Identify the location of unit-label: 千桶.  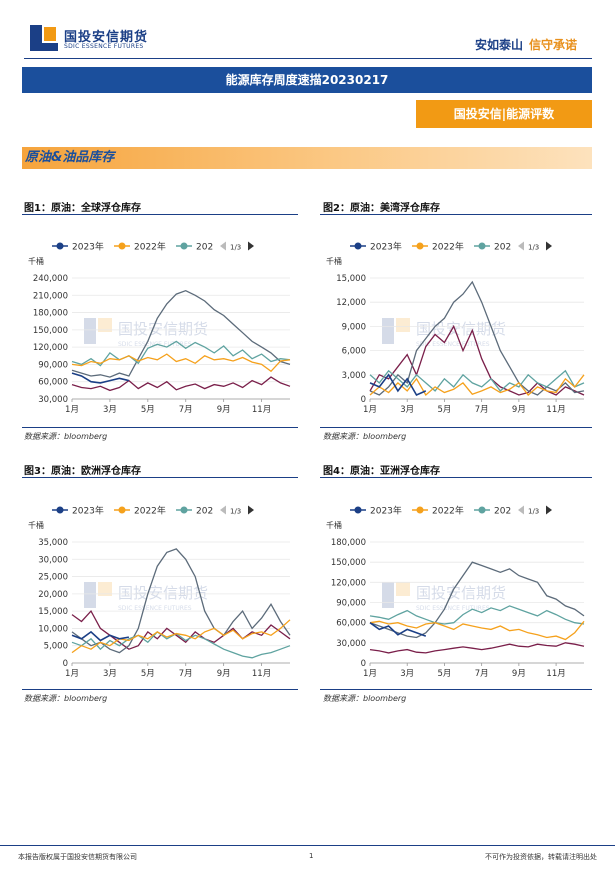
(36, 261).